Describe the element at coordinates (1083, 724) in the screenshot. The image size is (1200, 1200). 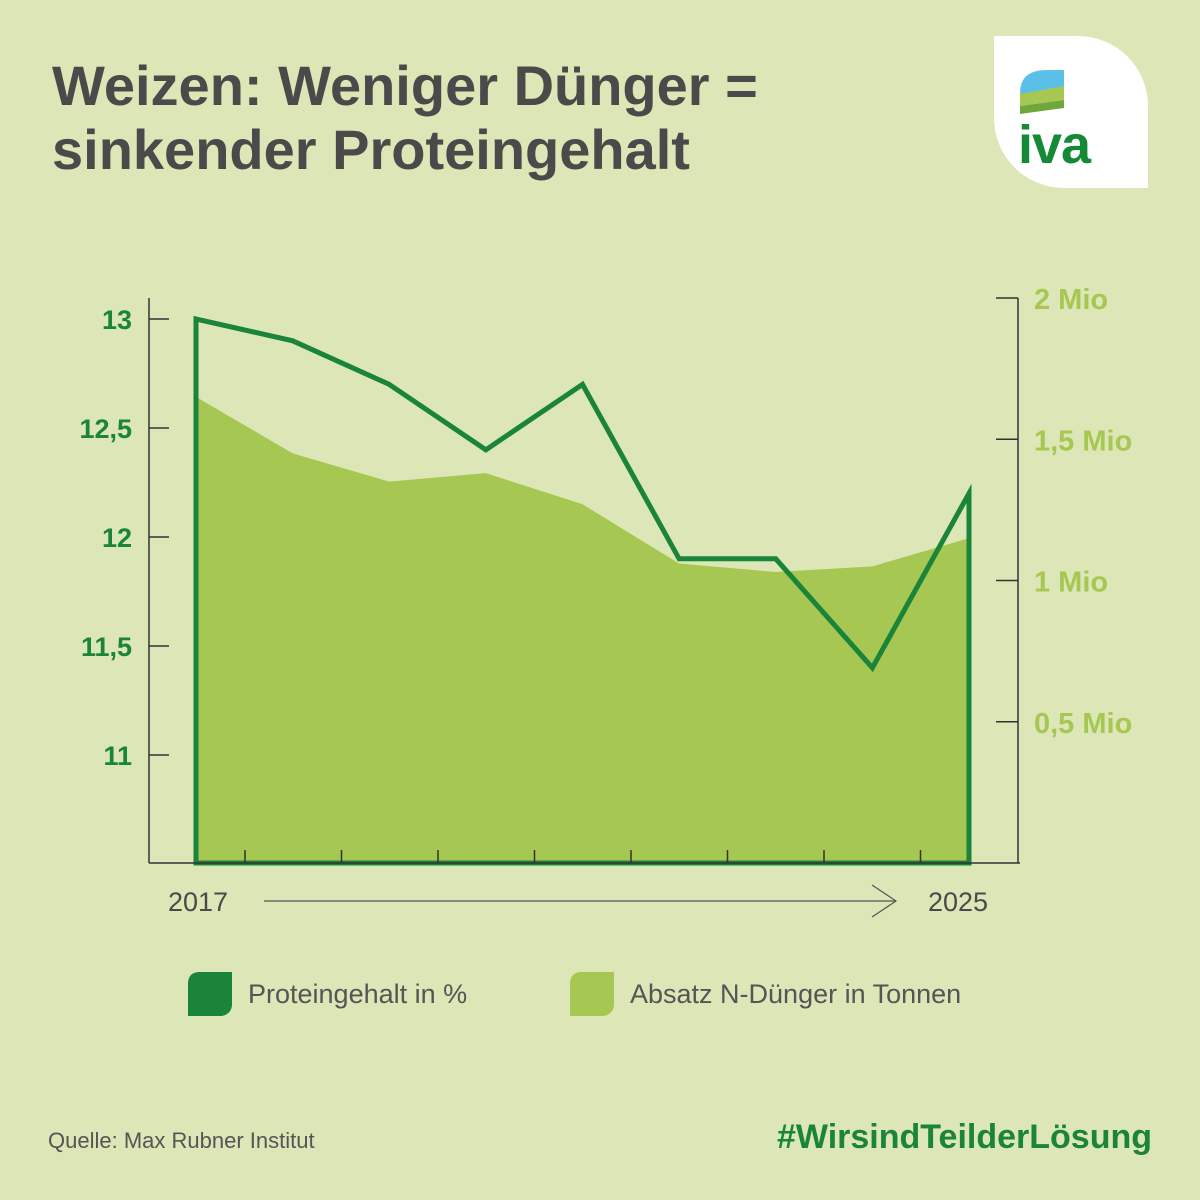
I see `right-tick-label: 0,5 Mio` at that location.